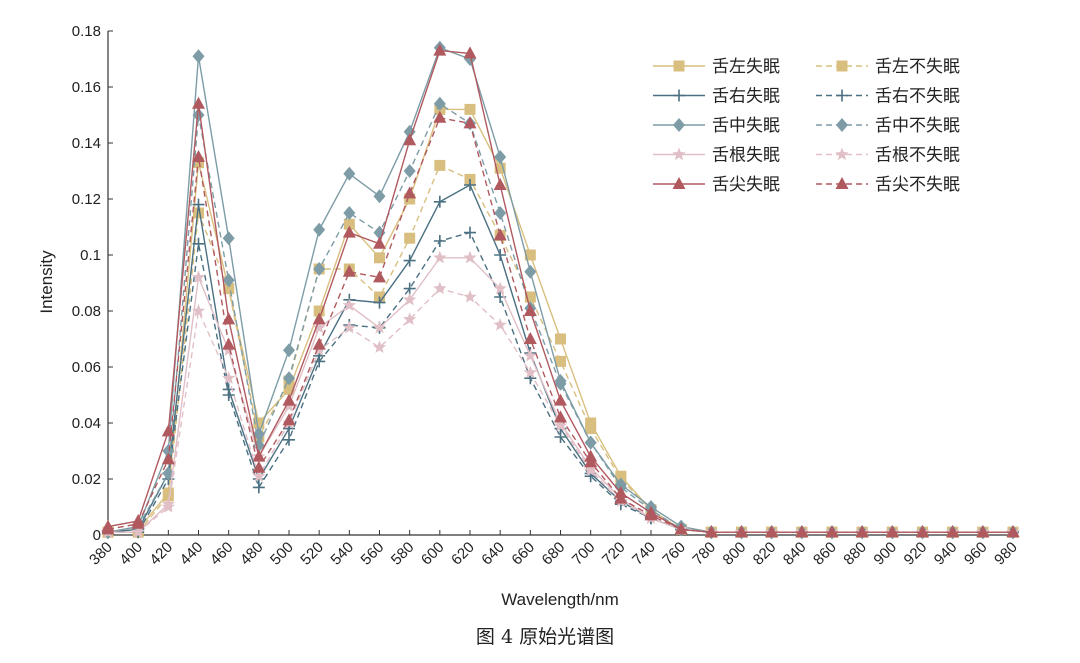 The width and height of the screenshot is (1080, 663). I want to click on legend-item: 舌右失眠, so click(716, 97).